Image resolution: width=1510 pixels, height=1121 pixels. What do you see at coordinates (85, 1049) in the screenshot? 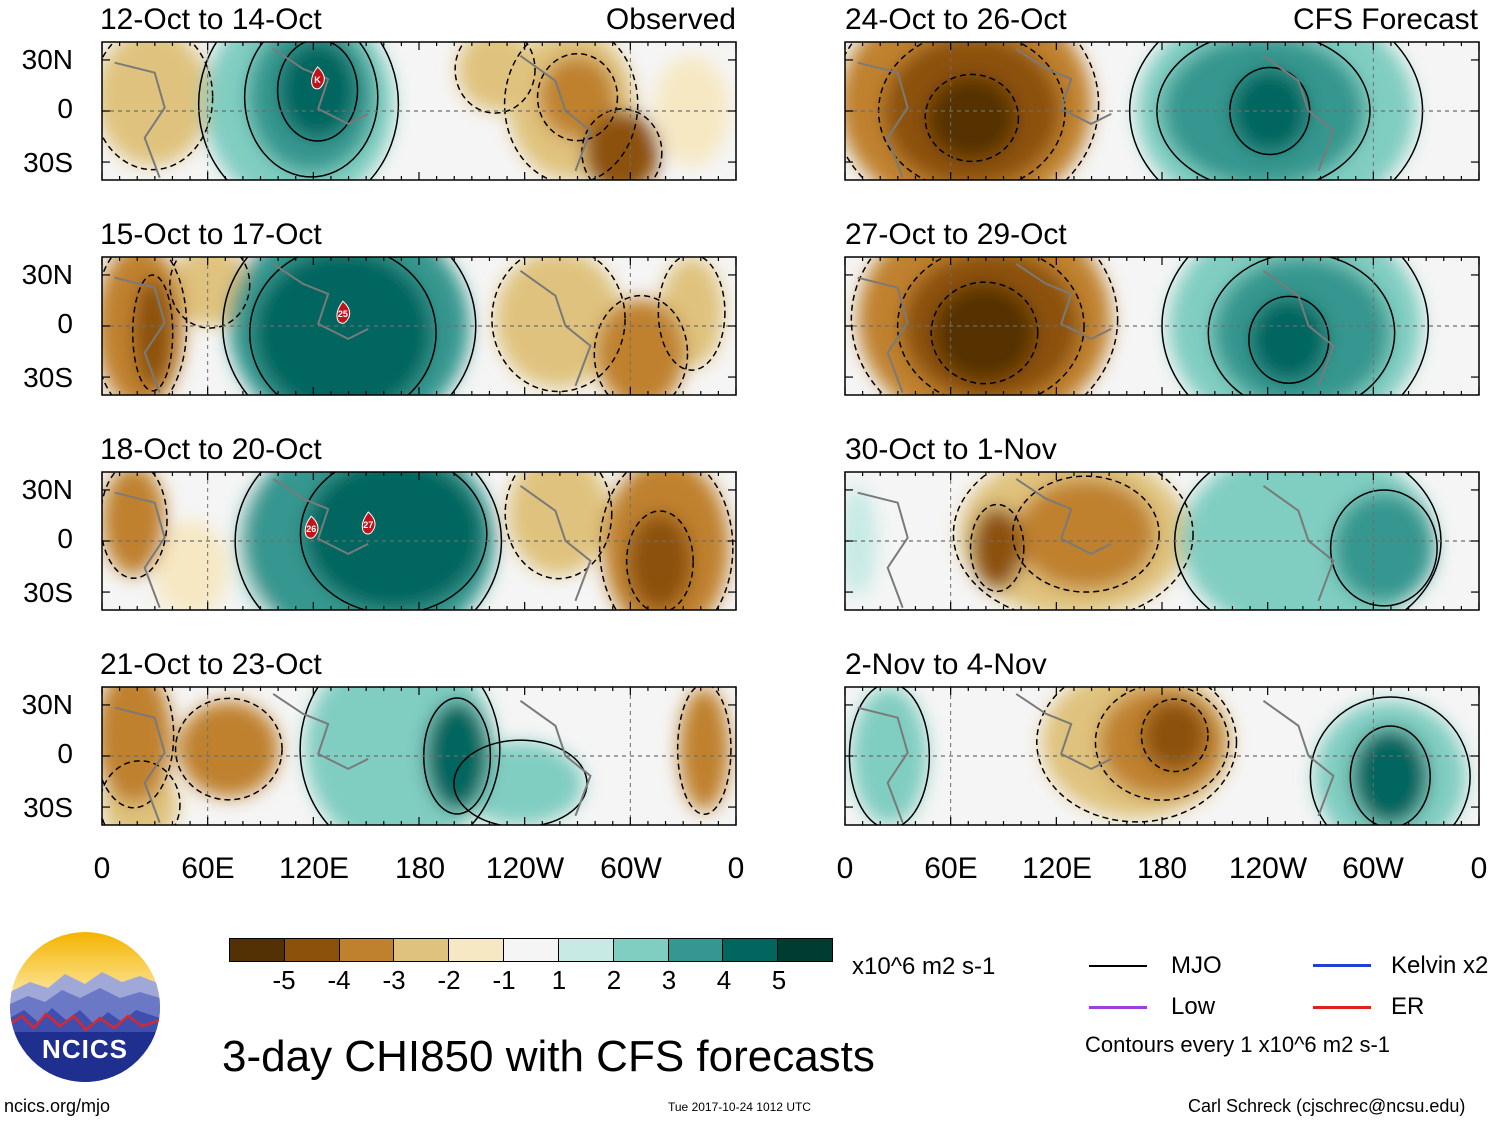
I see `logo-text: NCICS` at bounding box center [85, 1049].